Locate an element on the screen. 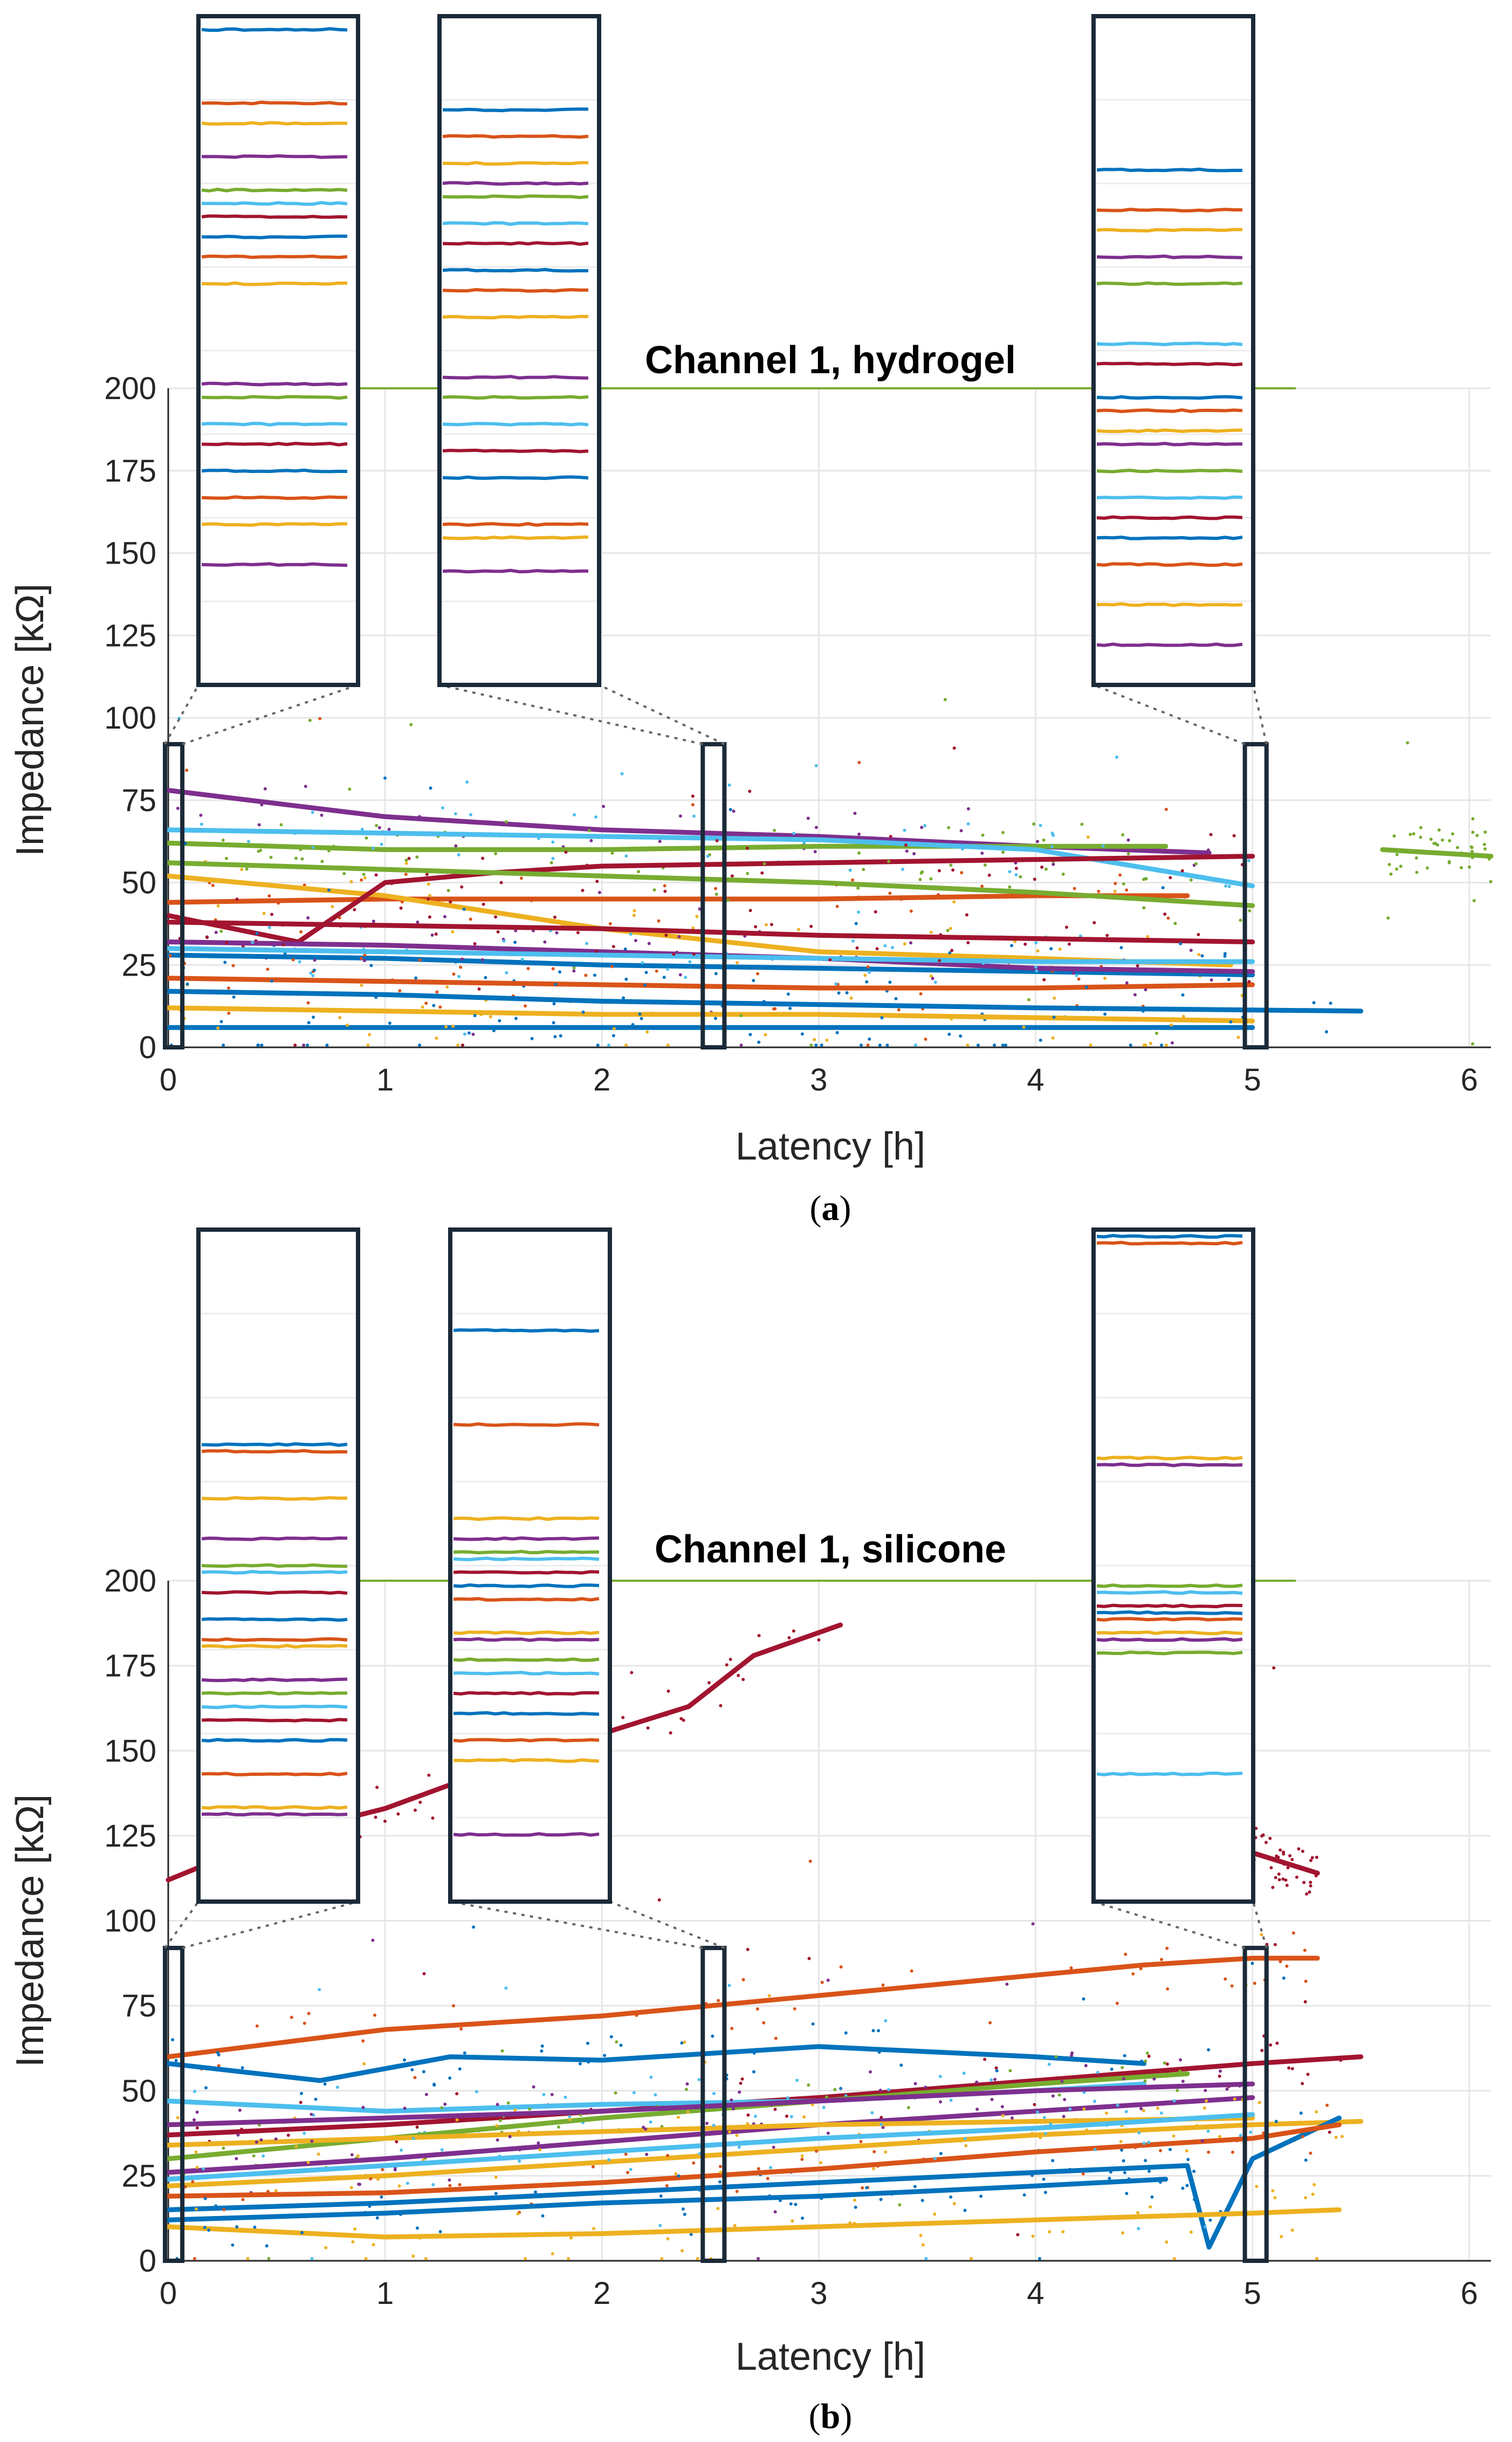  zoom-region is located at coordinates (1181, 2082).